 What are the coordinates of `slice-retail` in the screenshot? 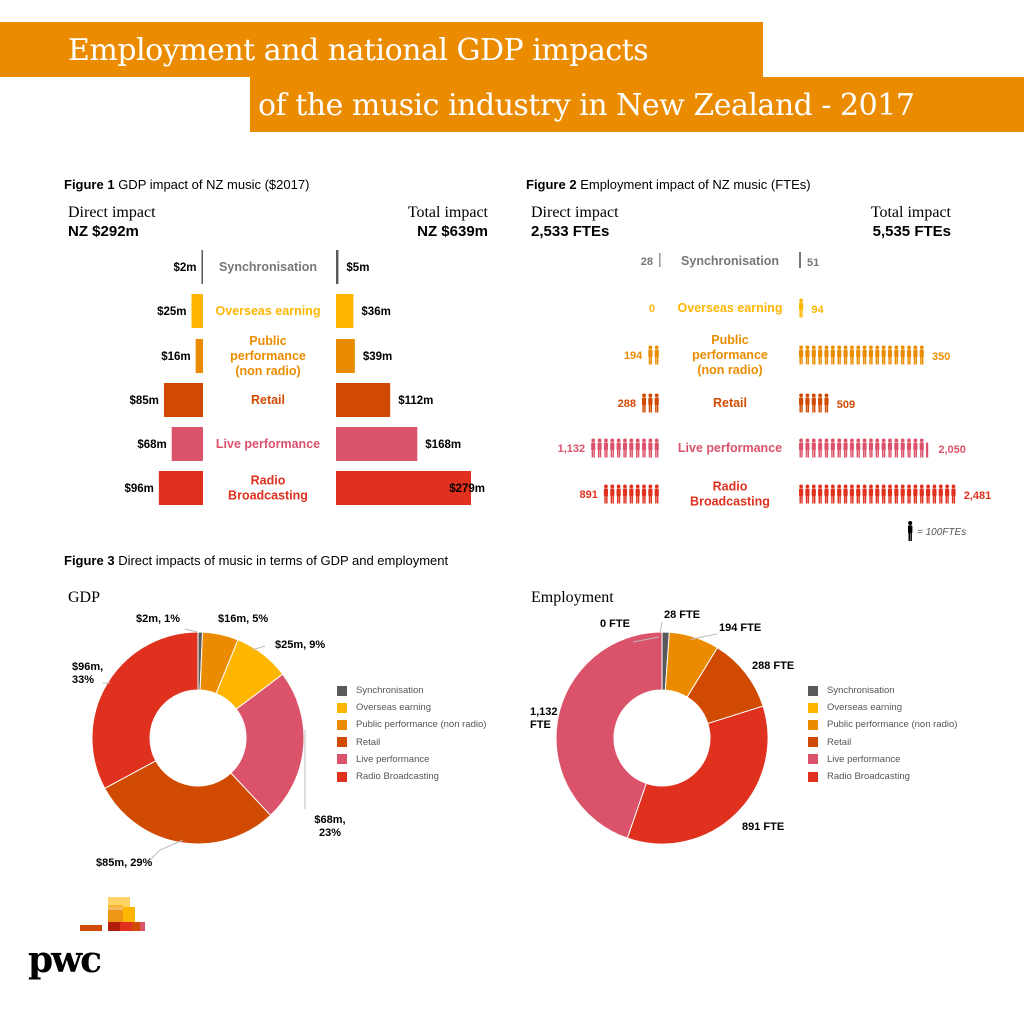 It's located at (188, 802).